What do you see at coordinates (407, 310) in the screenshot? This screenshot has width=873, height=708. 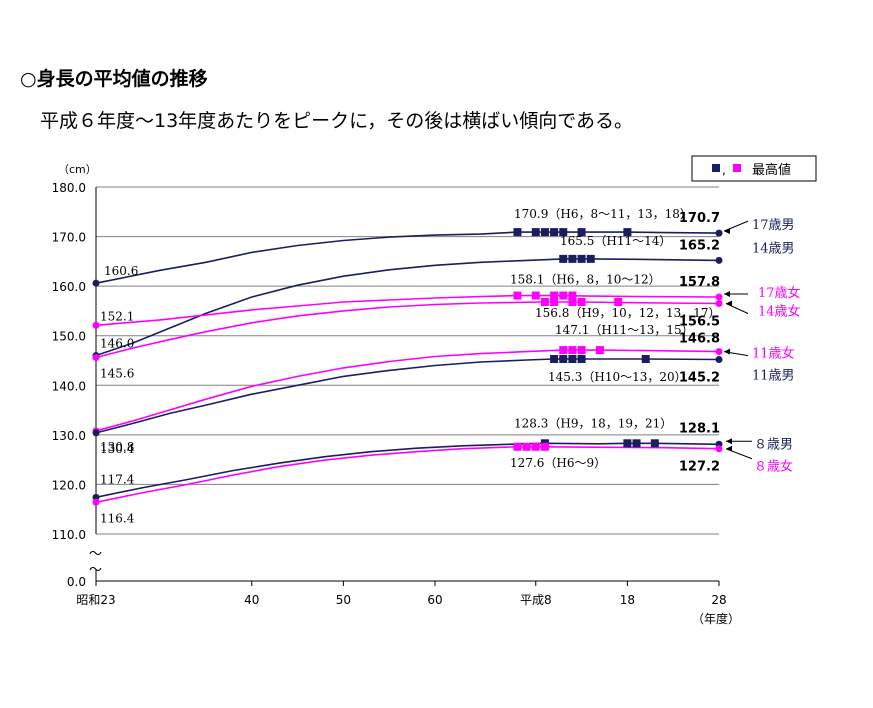 I see `series-line-17歳女` at bounding box center [407, 310].